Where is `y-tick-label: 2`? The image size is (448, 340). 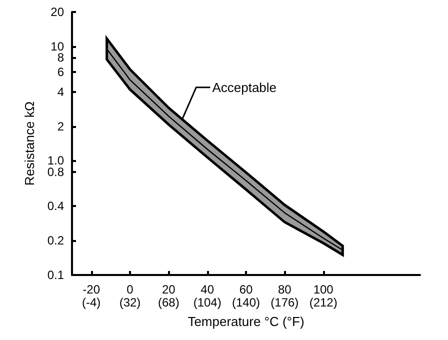 y-tick-label: 2 is located at coordinates (60, 126).